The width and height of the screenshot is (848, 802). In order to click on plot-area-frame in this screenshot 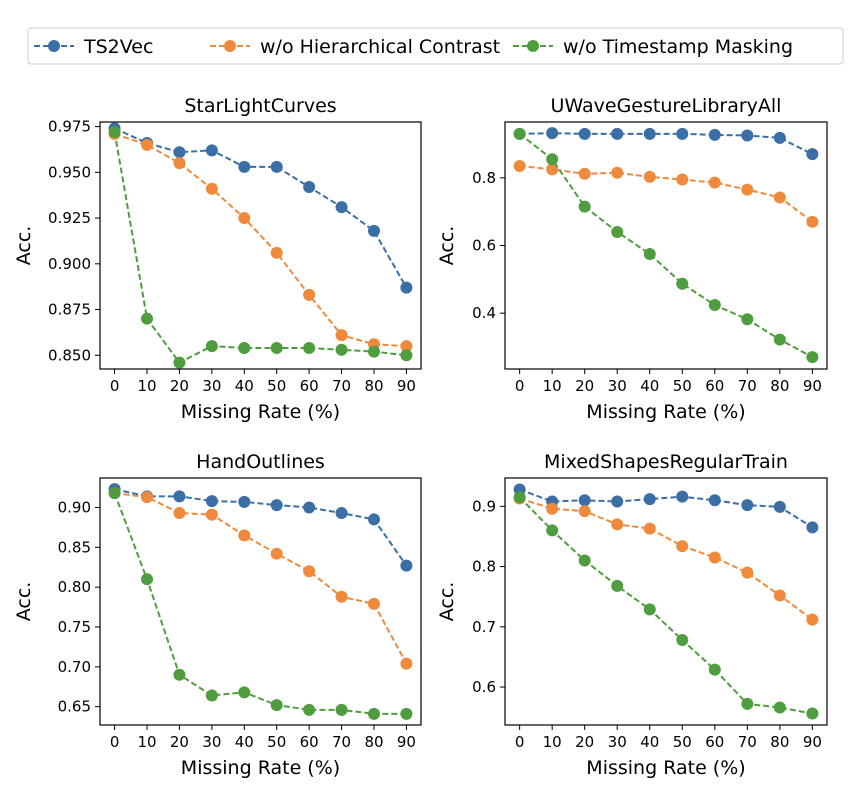, I will do `click(260, 601)`.